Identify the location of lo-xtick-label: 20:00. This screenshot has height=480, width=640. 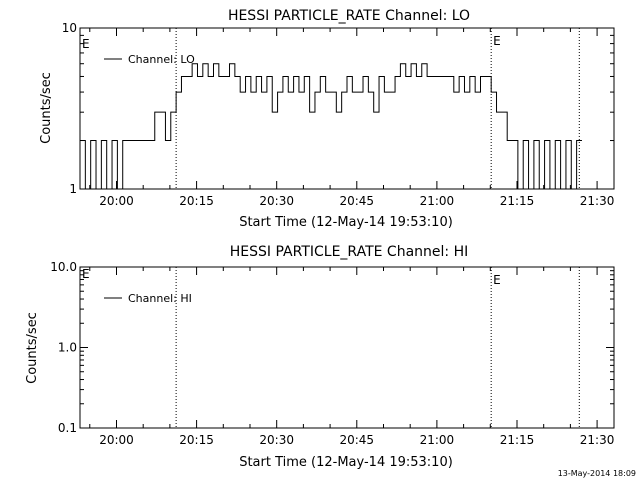
(116, 201).